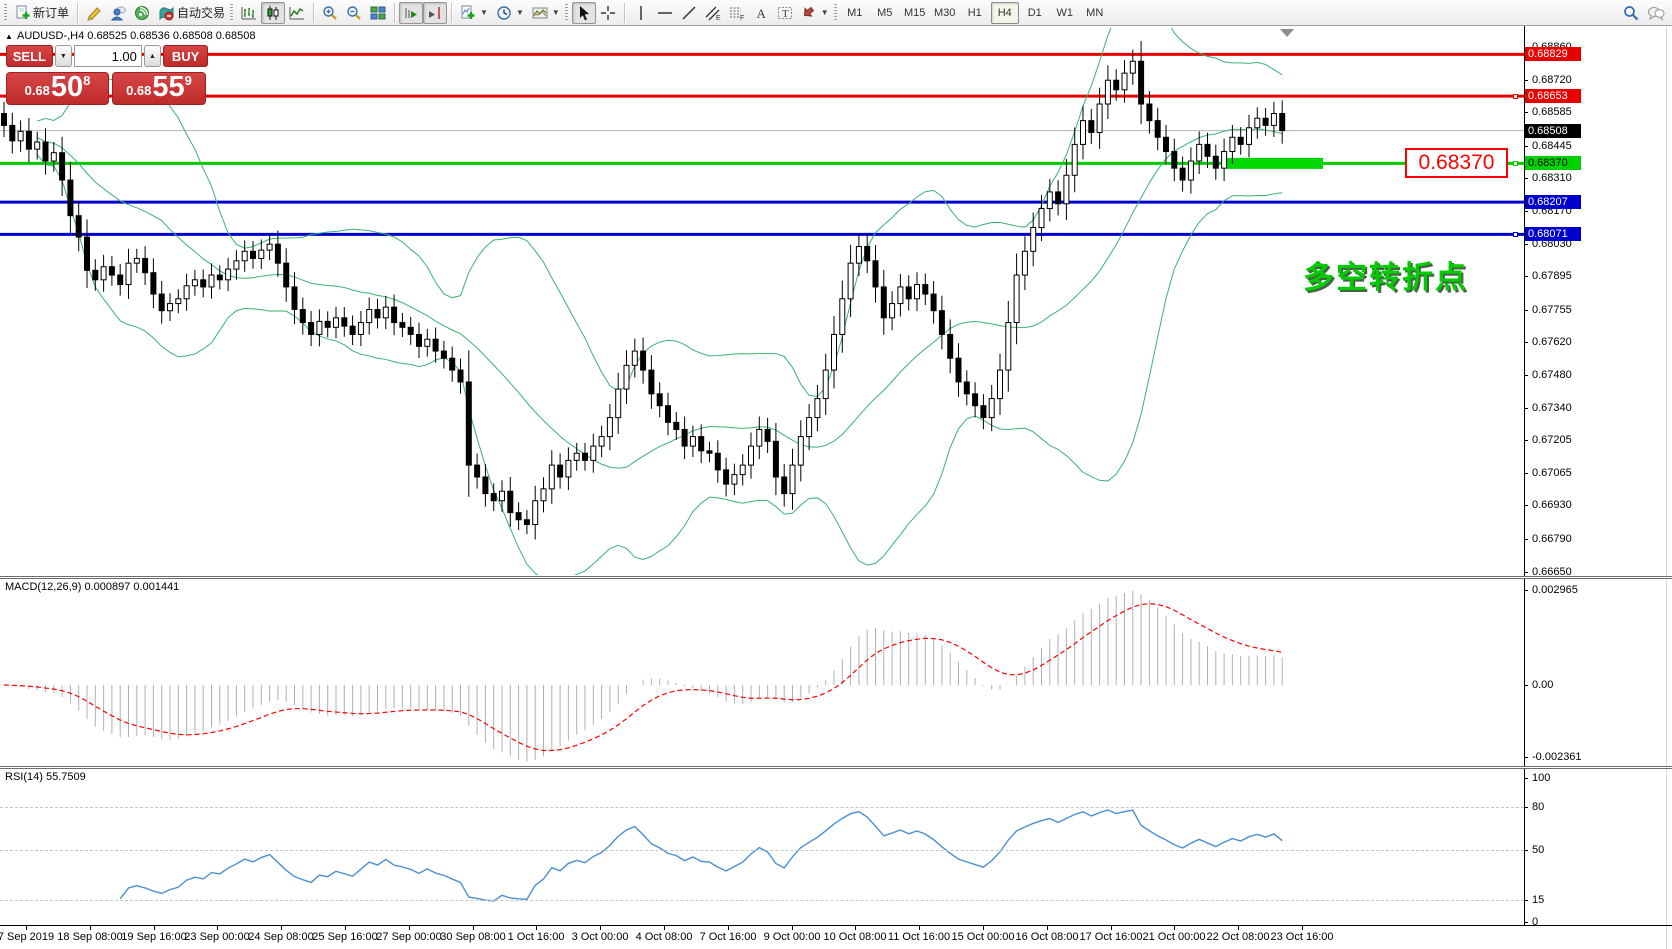  What do you see at coordinates (836, 577) in the screenshot?
I see `macd-panel-separator` at bounding box center [836, 577].